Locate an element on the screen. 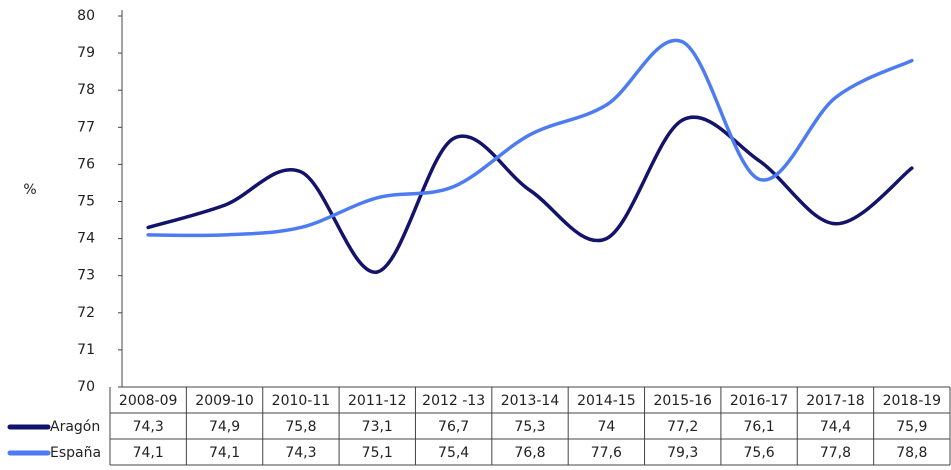 Image resolution: width=951 pixels, height=470 pixels. table-value: 74,9 is located at coordinates (224, 427).